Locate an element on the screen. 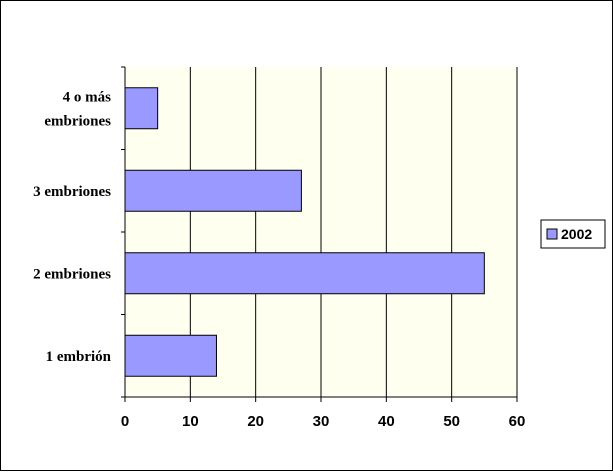 The image size is (613, 472). x-tick-label: 0 is located at coordinates (125, 421).